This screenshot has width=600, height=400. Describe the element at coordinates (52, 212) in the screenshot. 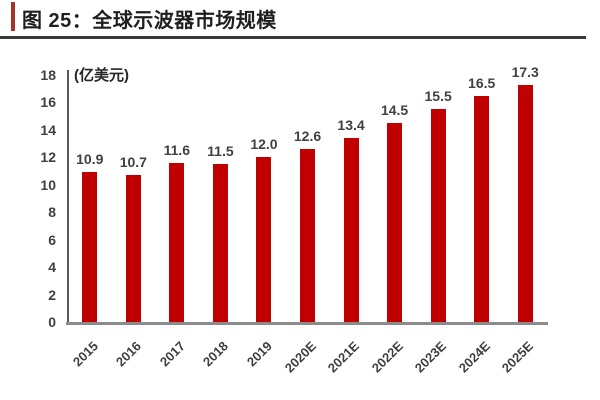

I see `y-axis-tick-label: 8` at that location.